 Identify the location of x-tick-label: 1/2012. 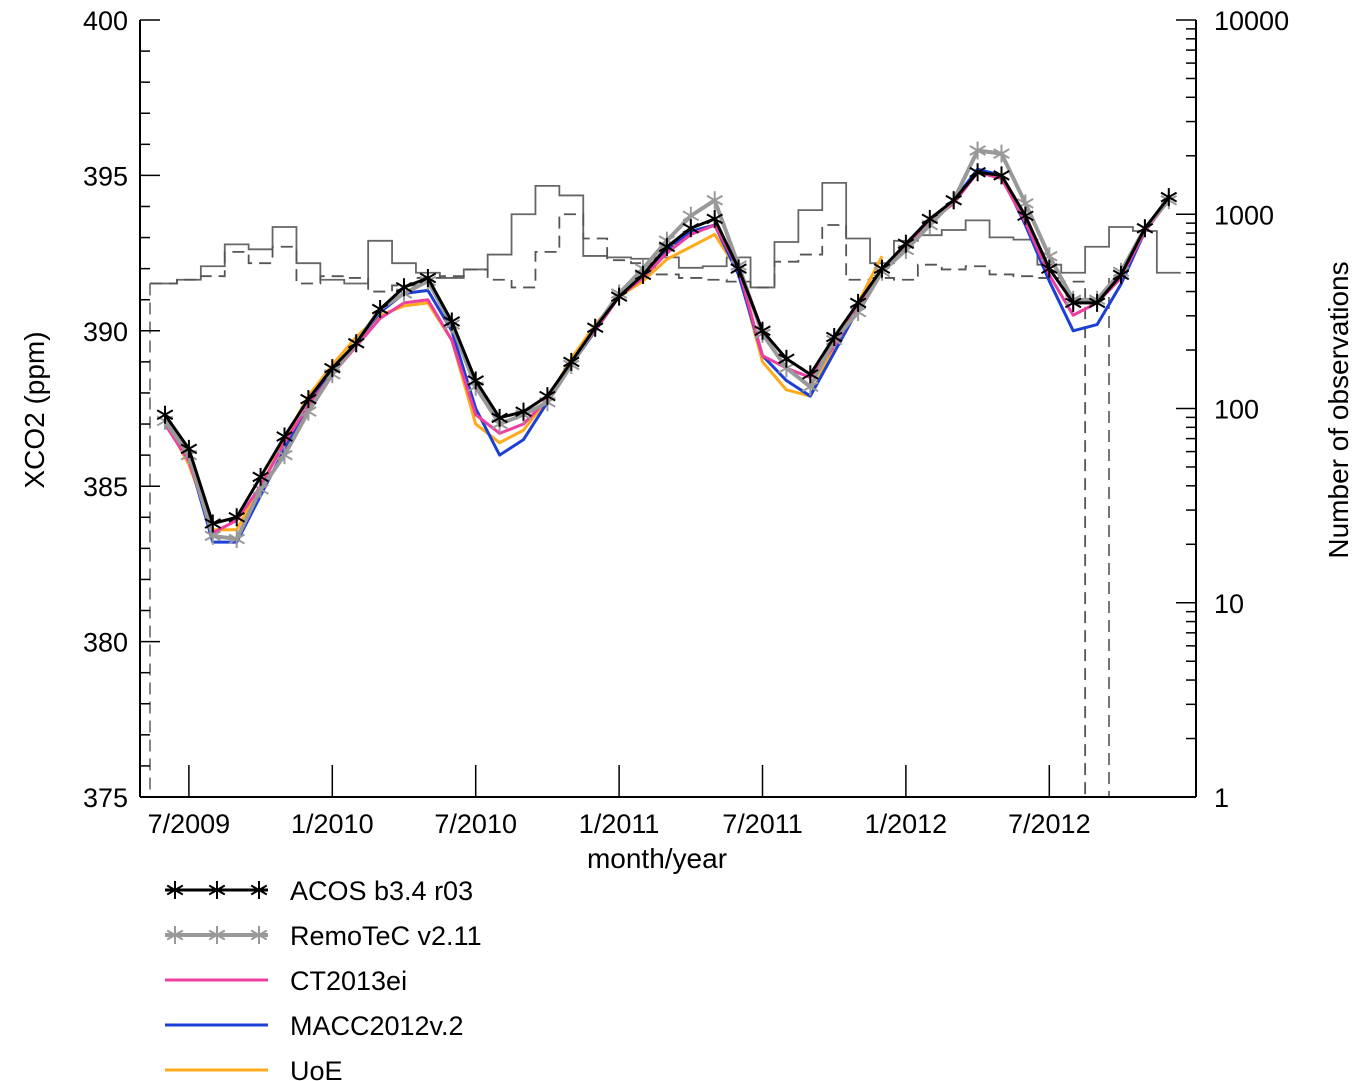
(906, 824).